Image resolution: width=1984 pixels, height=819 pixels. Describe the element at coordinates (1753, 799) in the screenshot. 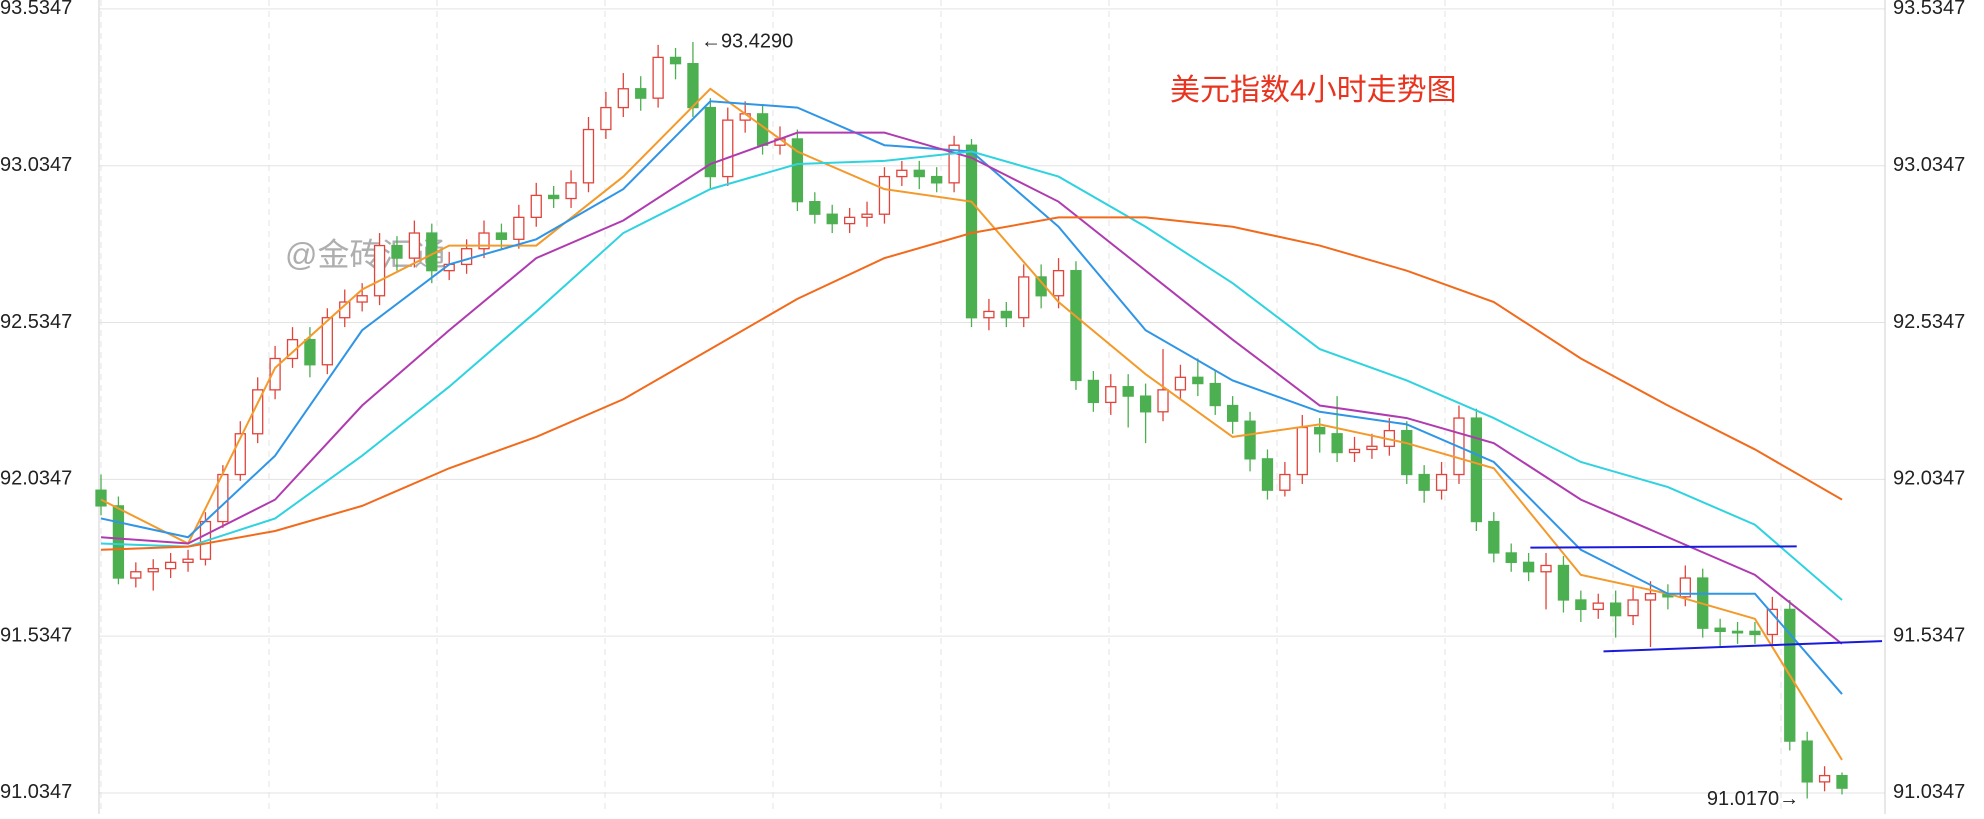

I see `price-annotation: 91.0170→` at that location.